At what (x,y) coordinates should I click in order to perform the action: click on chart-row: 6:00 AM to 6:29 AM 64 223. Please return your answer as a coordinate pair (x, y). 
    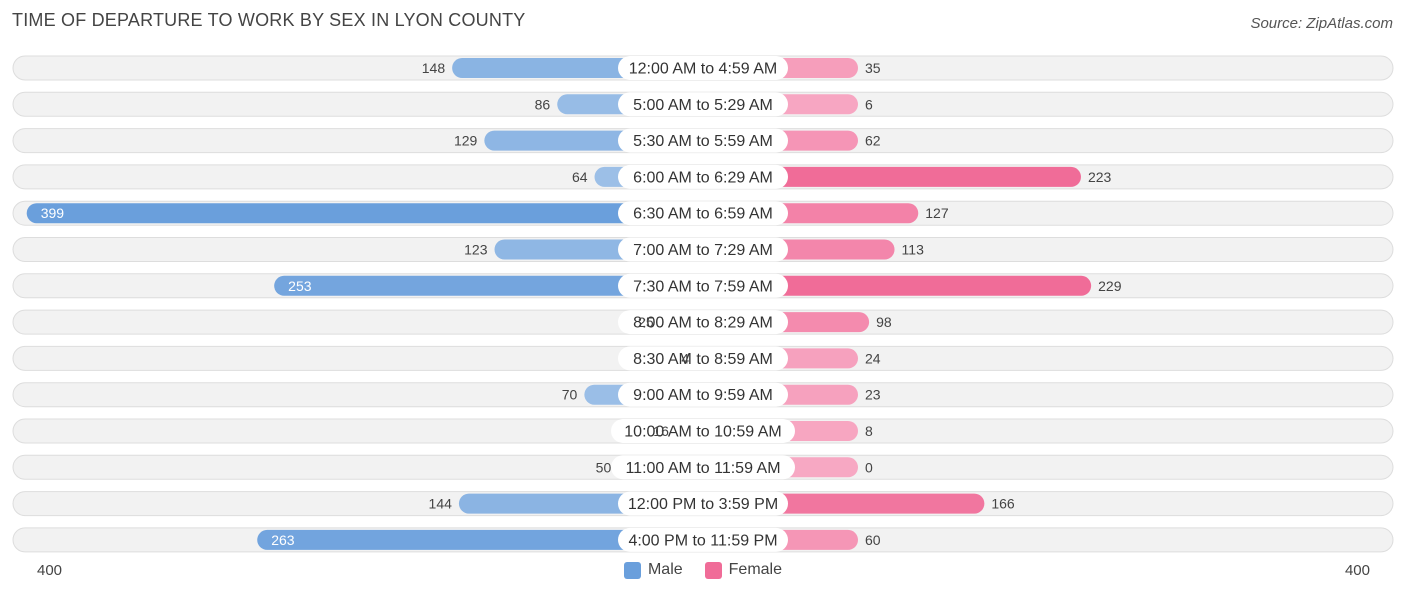
    Looking at the image, I should click on (703, 177).